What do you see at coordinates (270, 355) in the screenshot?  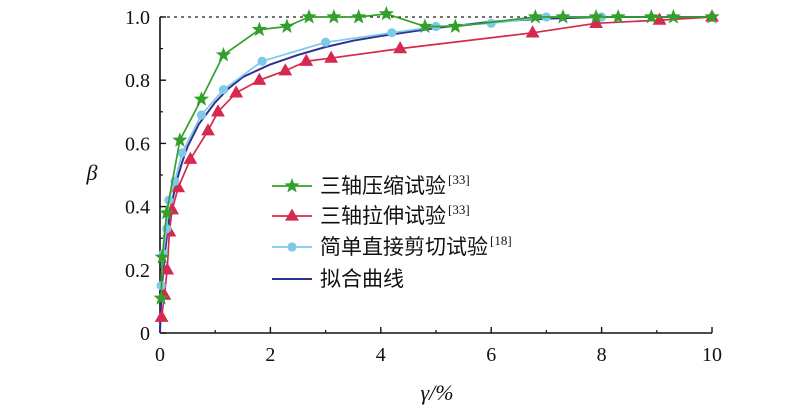 I see `x-tick-label: 2` at bounding box center [270, 355].